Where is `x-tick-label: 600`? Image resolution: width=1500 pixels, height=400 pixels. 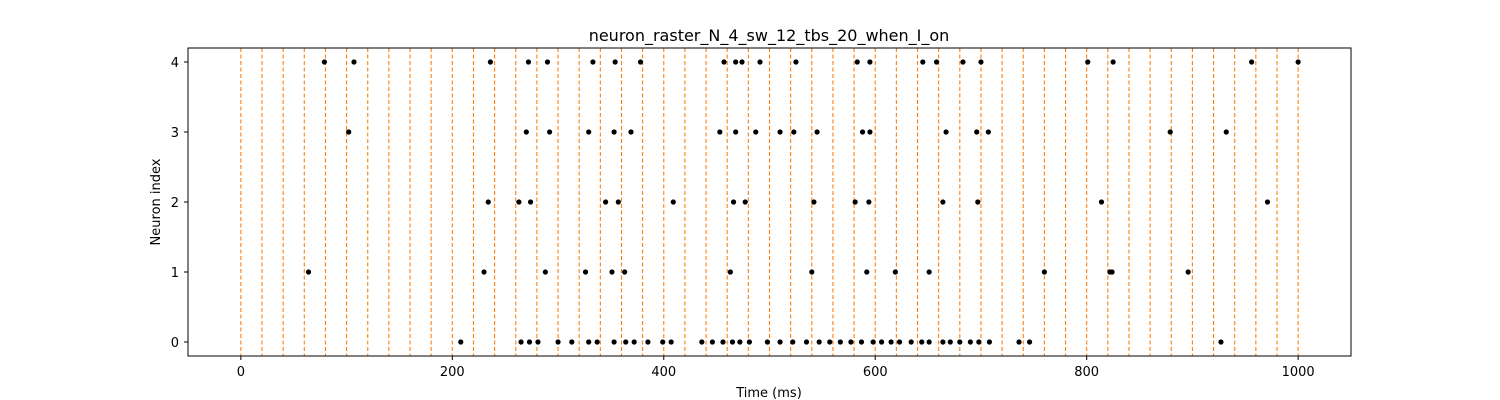
x-tick-label: 600 is located at coordinates (875, 372).